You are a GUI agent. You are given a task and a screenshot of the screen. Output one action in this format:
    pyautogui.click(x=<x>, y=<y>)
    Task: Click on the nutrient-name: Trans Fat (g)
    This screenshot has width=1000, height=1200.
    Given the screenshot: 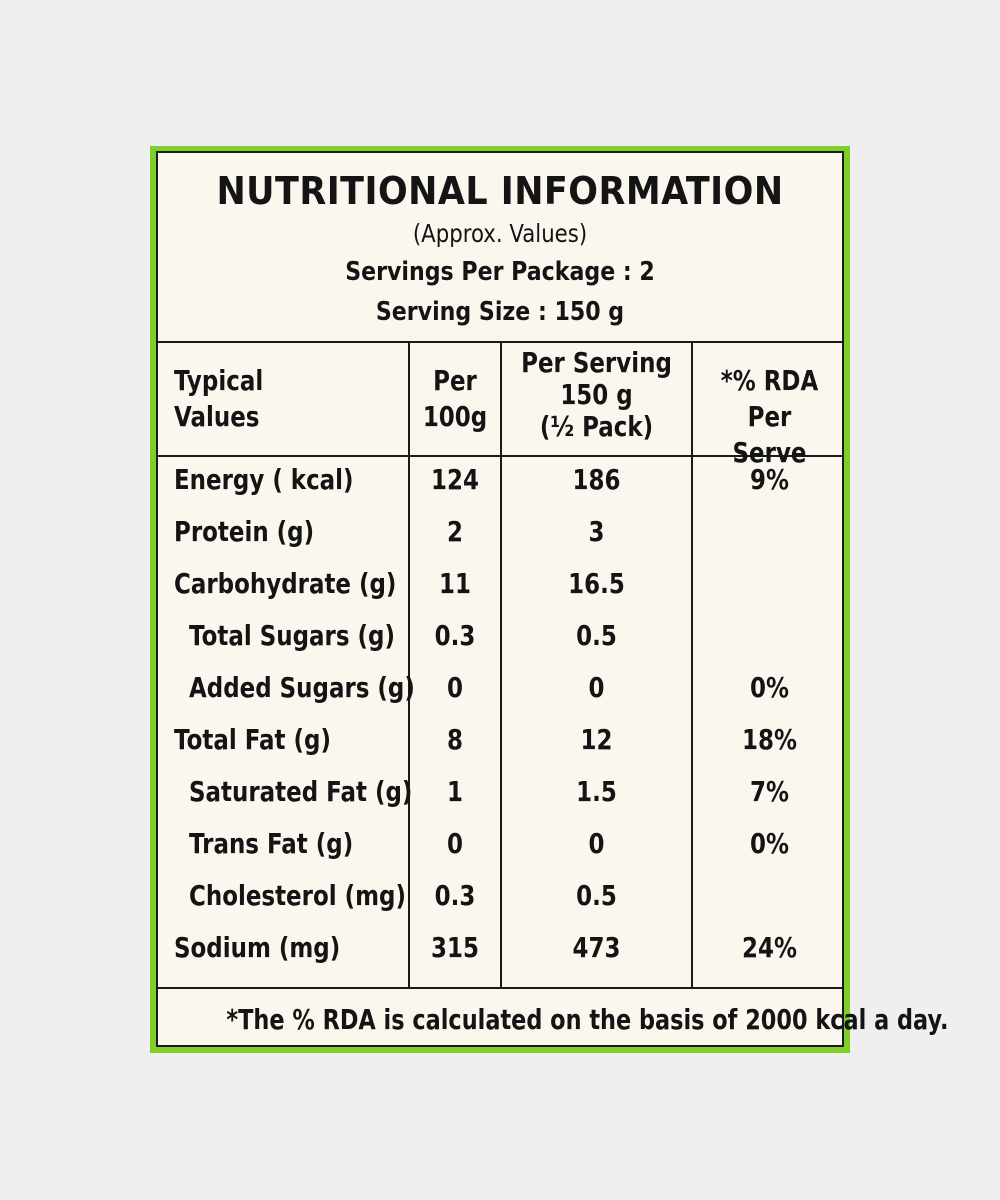 What is the action you would take?
    pyautogui.click(x=271, y=843)
    